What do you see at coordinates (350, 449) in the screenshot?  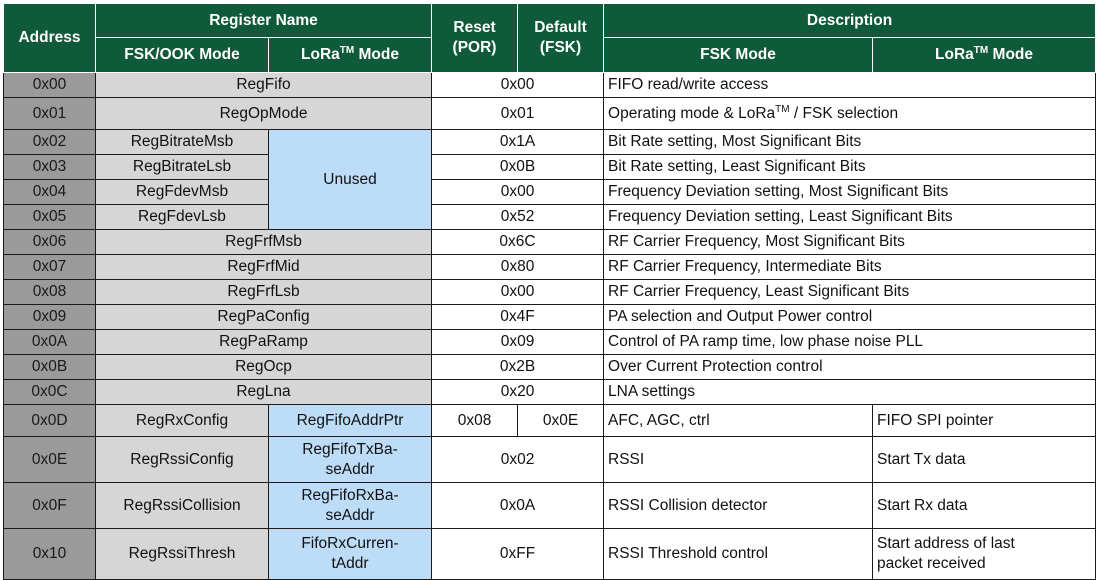 I see `lora-name-line1: RegFifoTxBa-` at bounding box center [350, 449].